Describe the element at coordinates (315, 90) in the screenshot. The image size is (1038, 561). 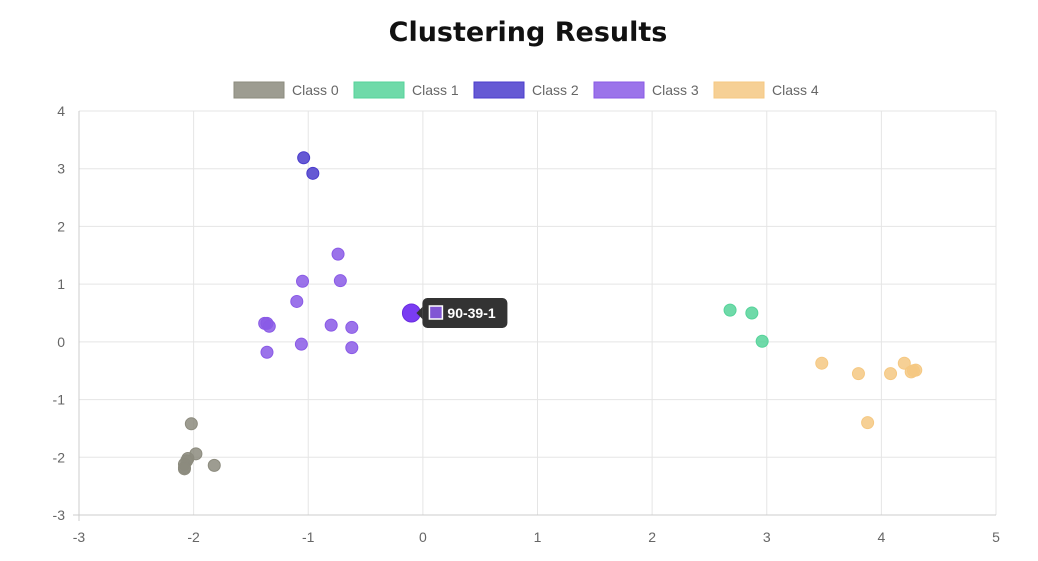
I see `legend-label: Class 0` at that location.